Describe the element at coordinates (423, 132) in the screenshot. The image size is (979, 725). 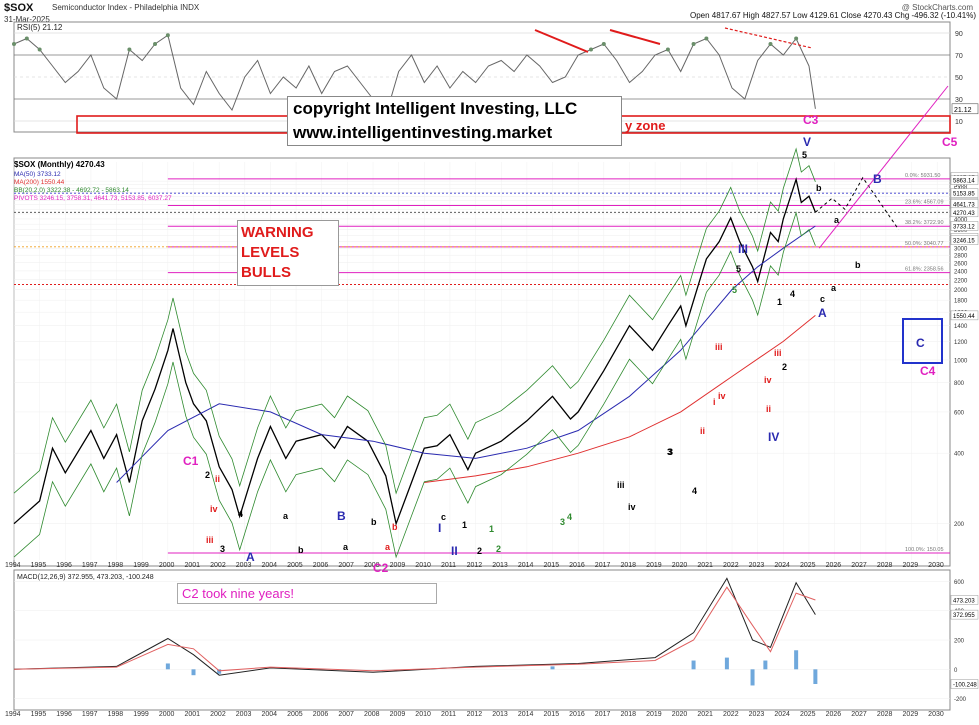
I see `copyright-line2: www.intelligentinvesting.market` at that location.